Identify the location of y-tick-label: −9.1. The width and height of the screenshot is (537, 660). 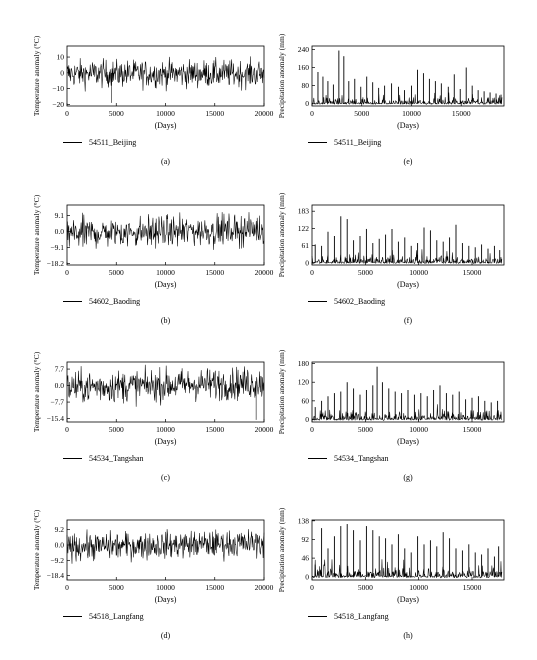
(57, 247).